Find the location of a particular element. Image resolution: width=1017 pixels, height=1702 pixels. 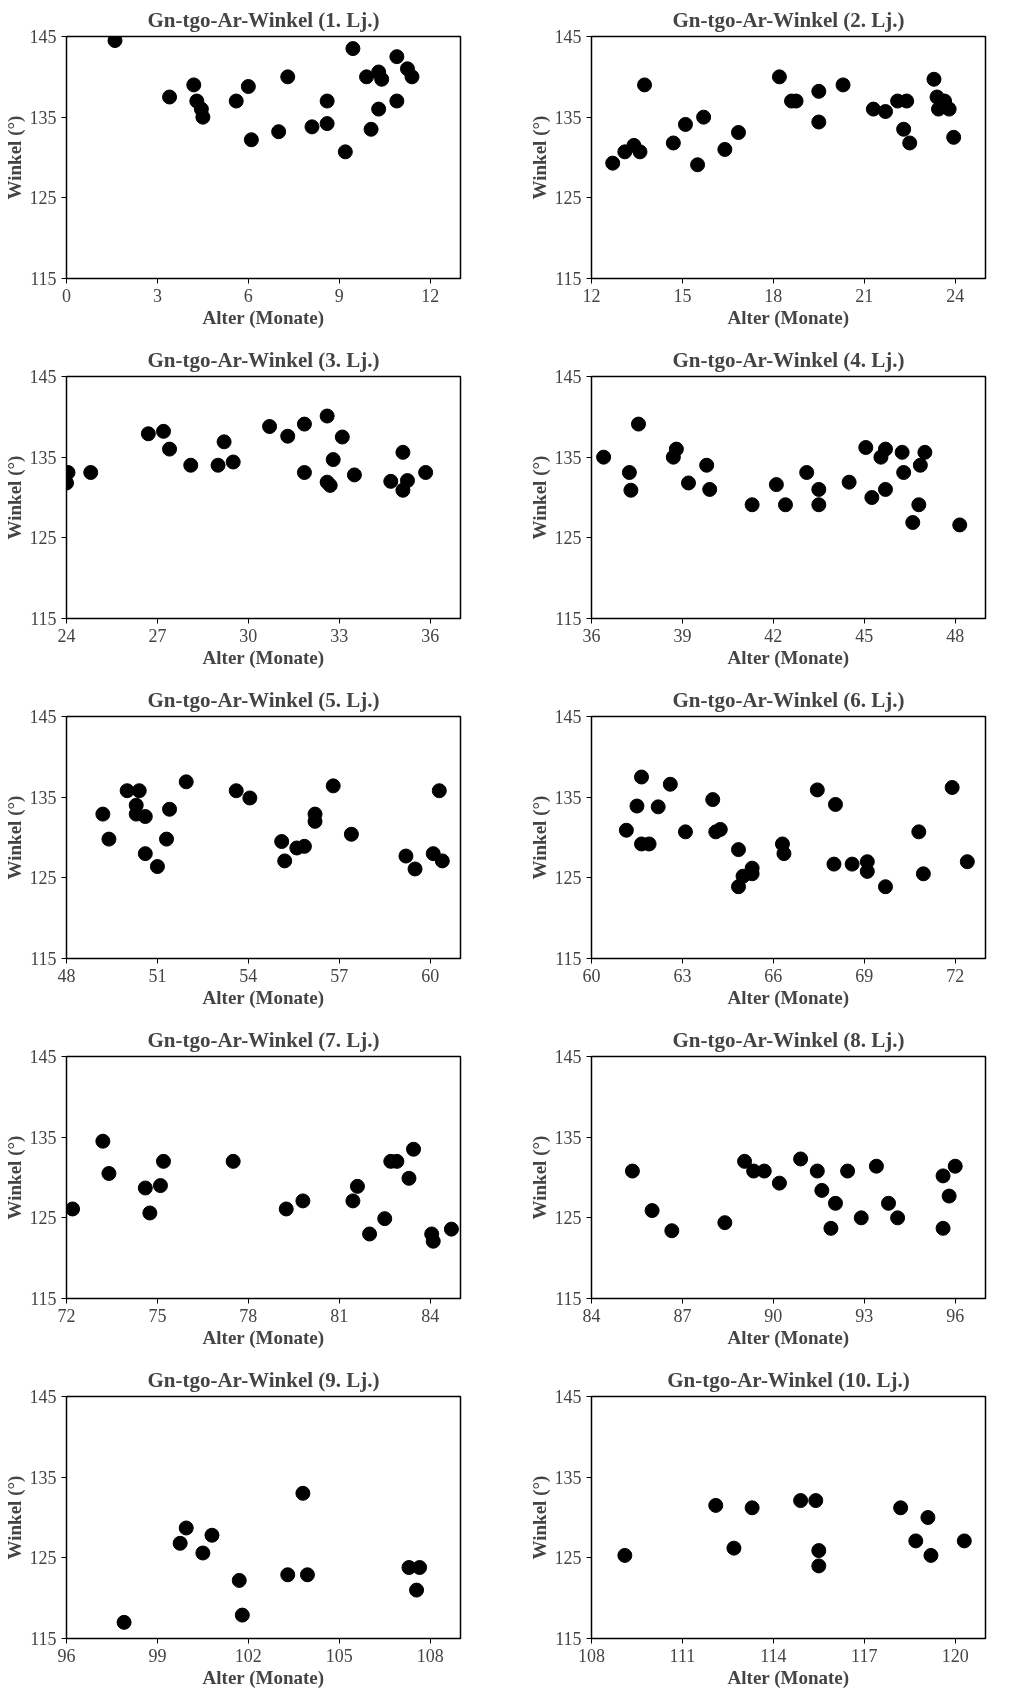

x-tick-label: 114 is located at coordinates (773, 1655).